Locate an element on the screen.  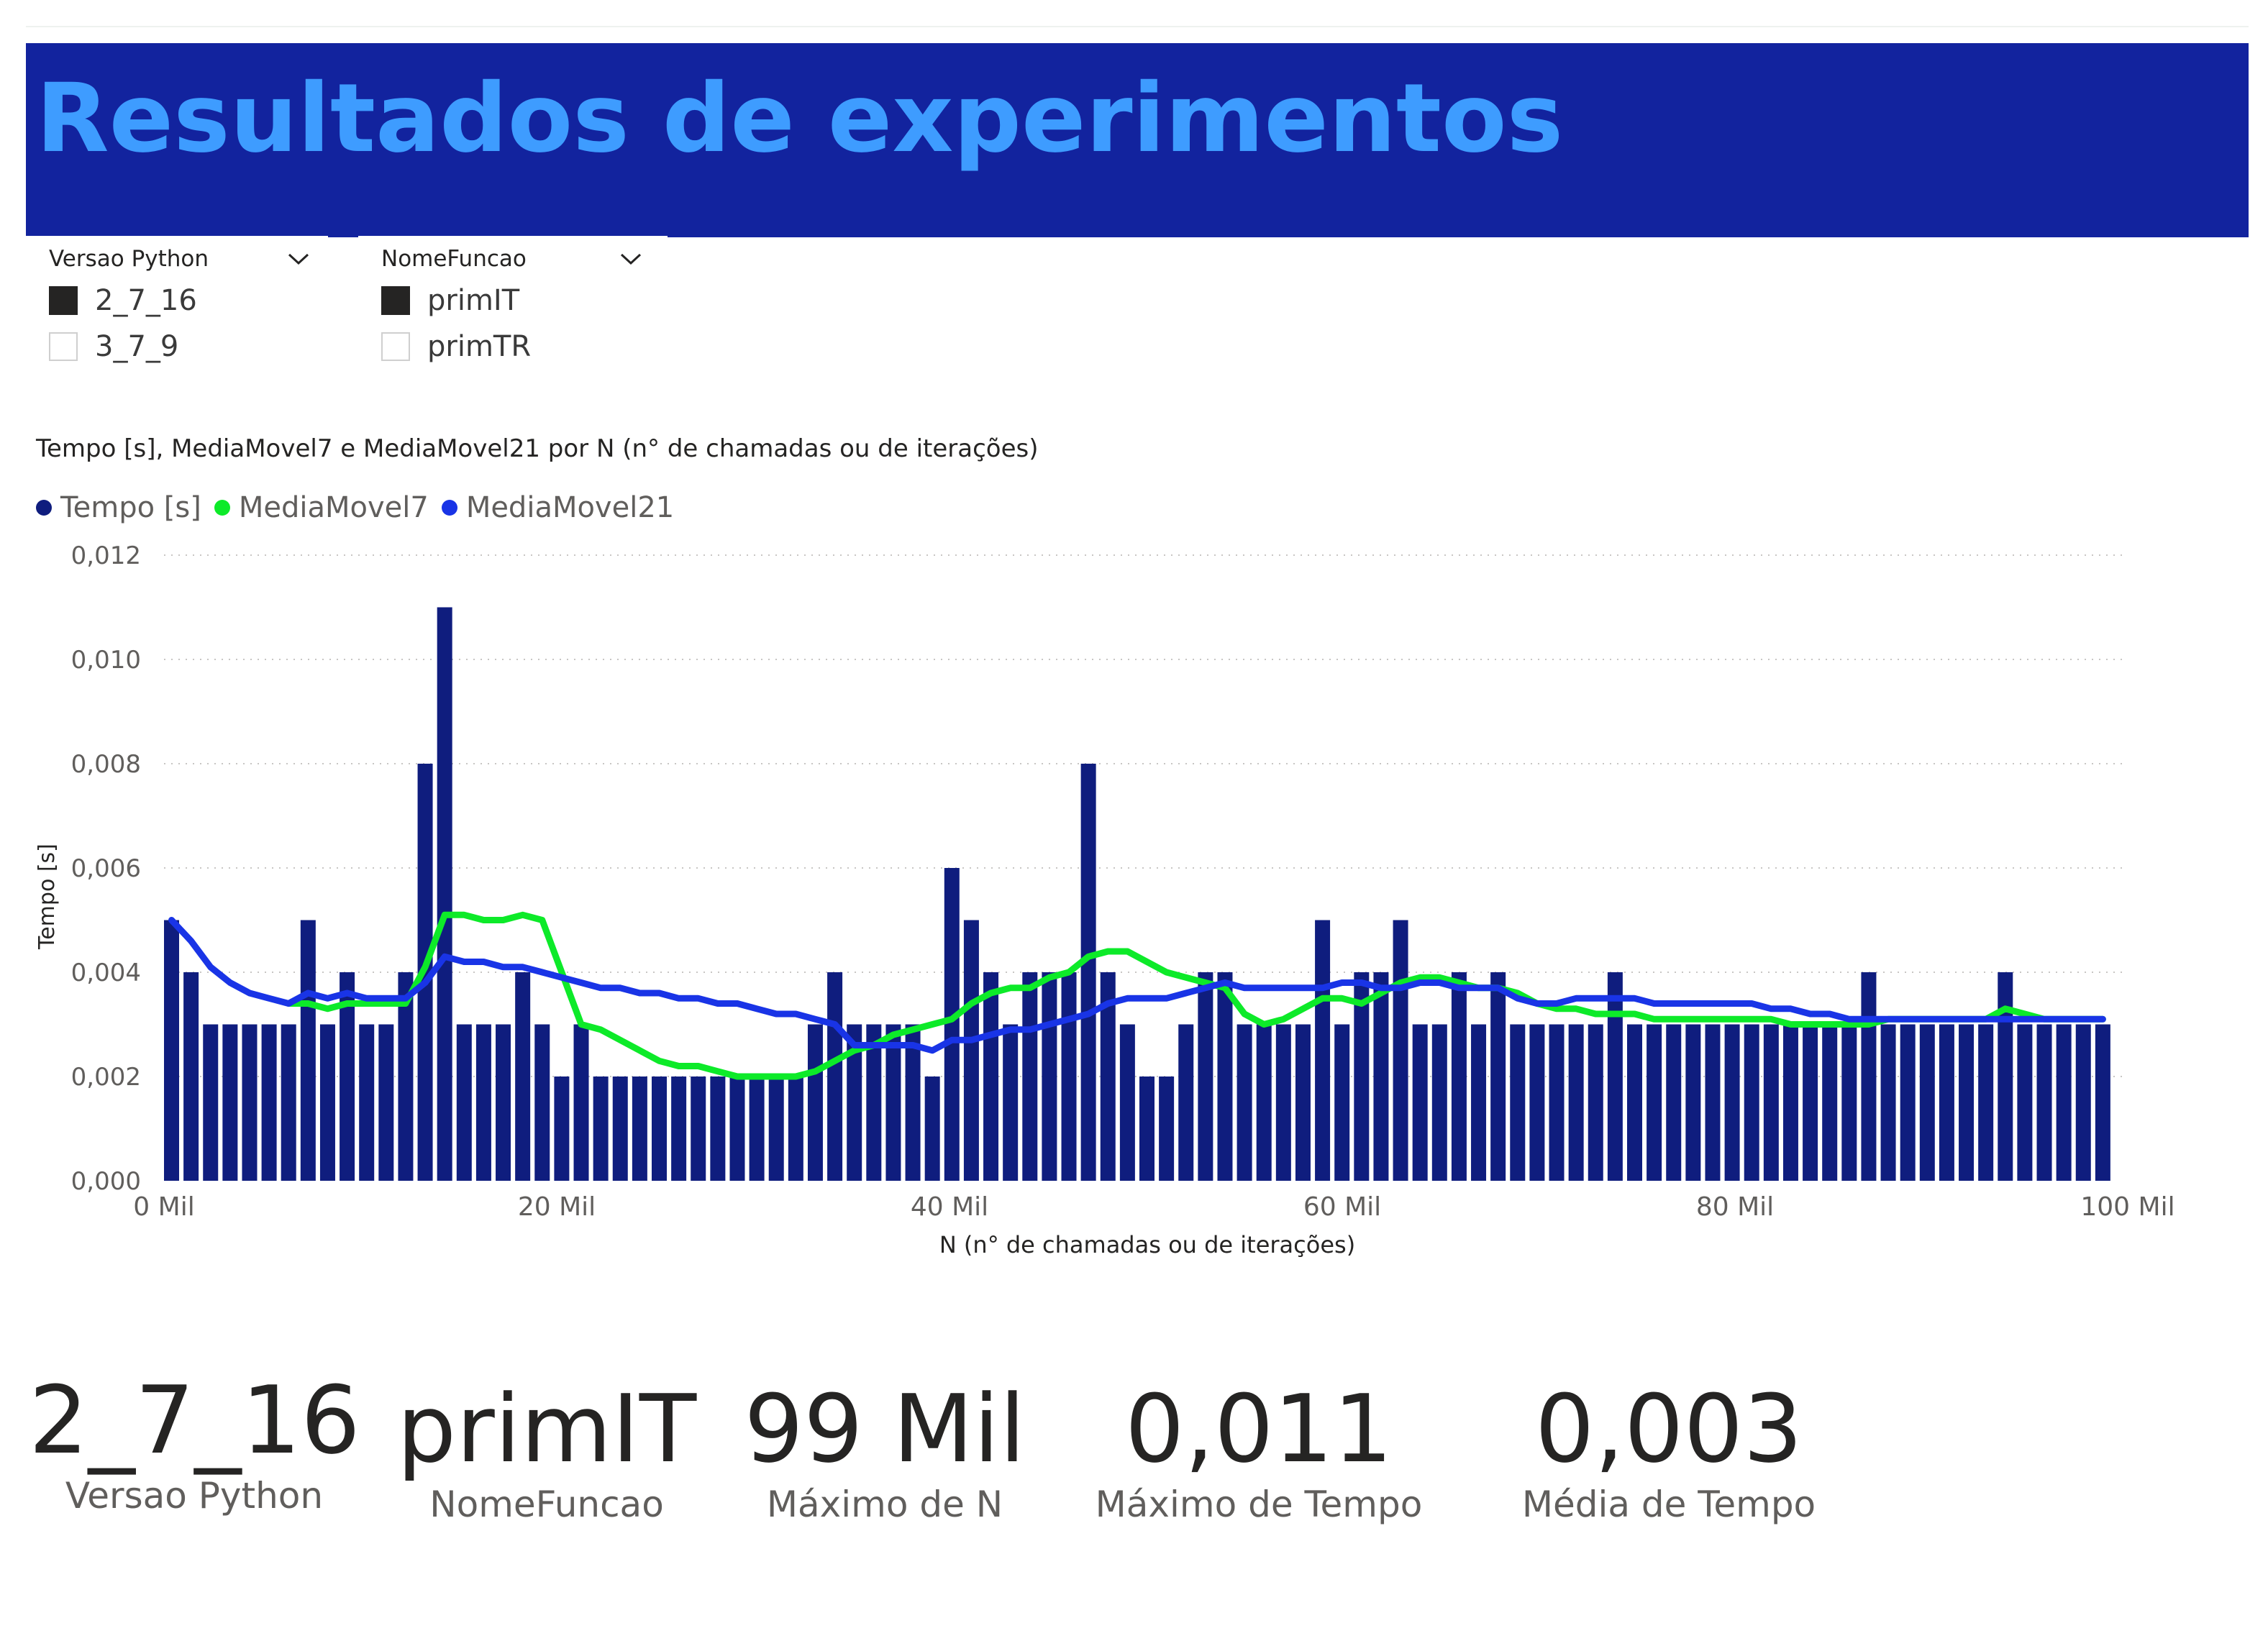
y-axis-title: Tempo [s] is located at coordinates (47, 896).